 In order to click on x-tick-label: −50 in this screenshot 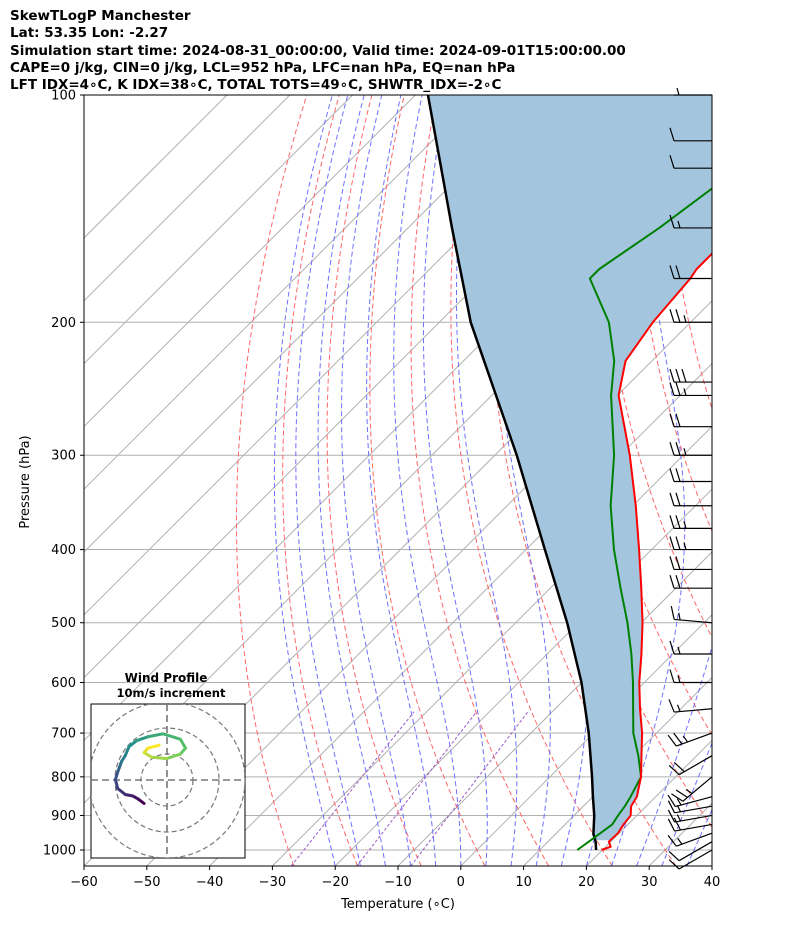, I will do `click(146, 882)`.